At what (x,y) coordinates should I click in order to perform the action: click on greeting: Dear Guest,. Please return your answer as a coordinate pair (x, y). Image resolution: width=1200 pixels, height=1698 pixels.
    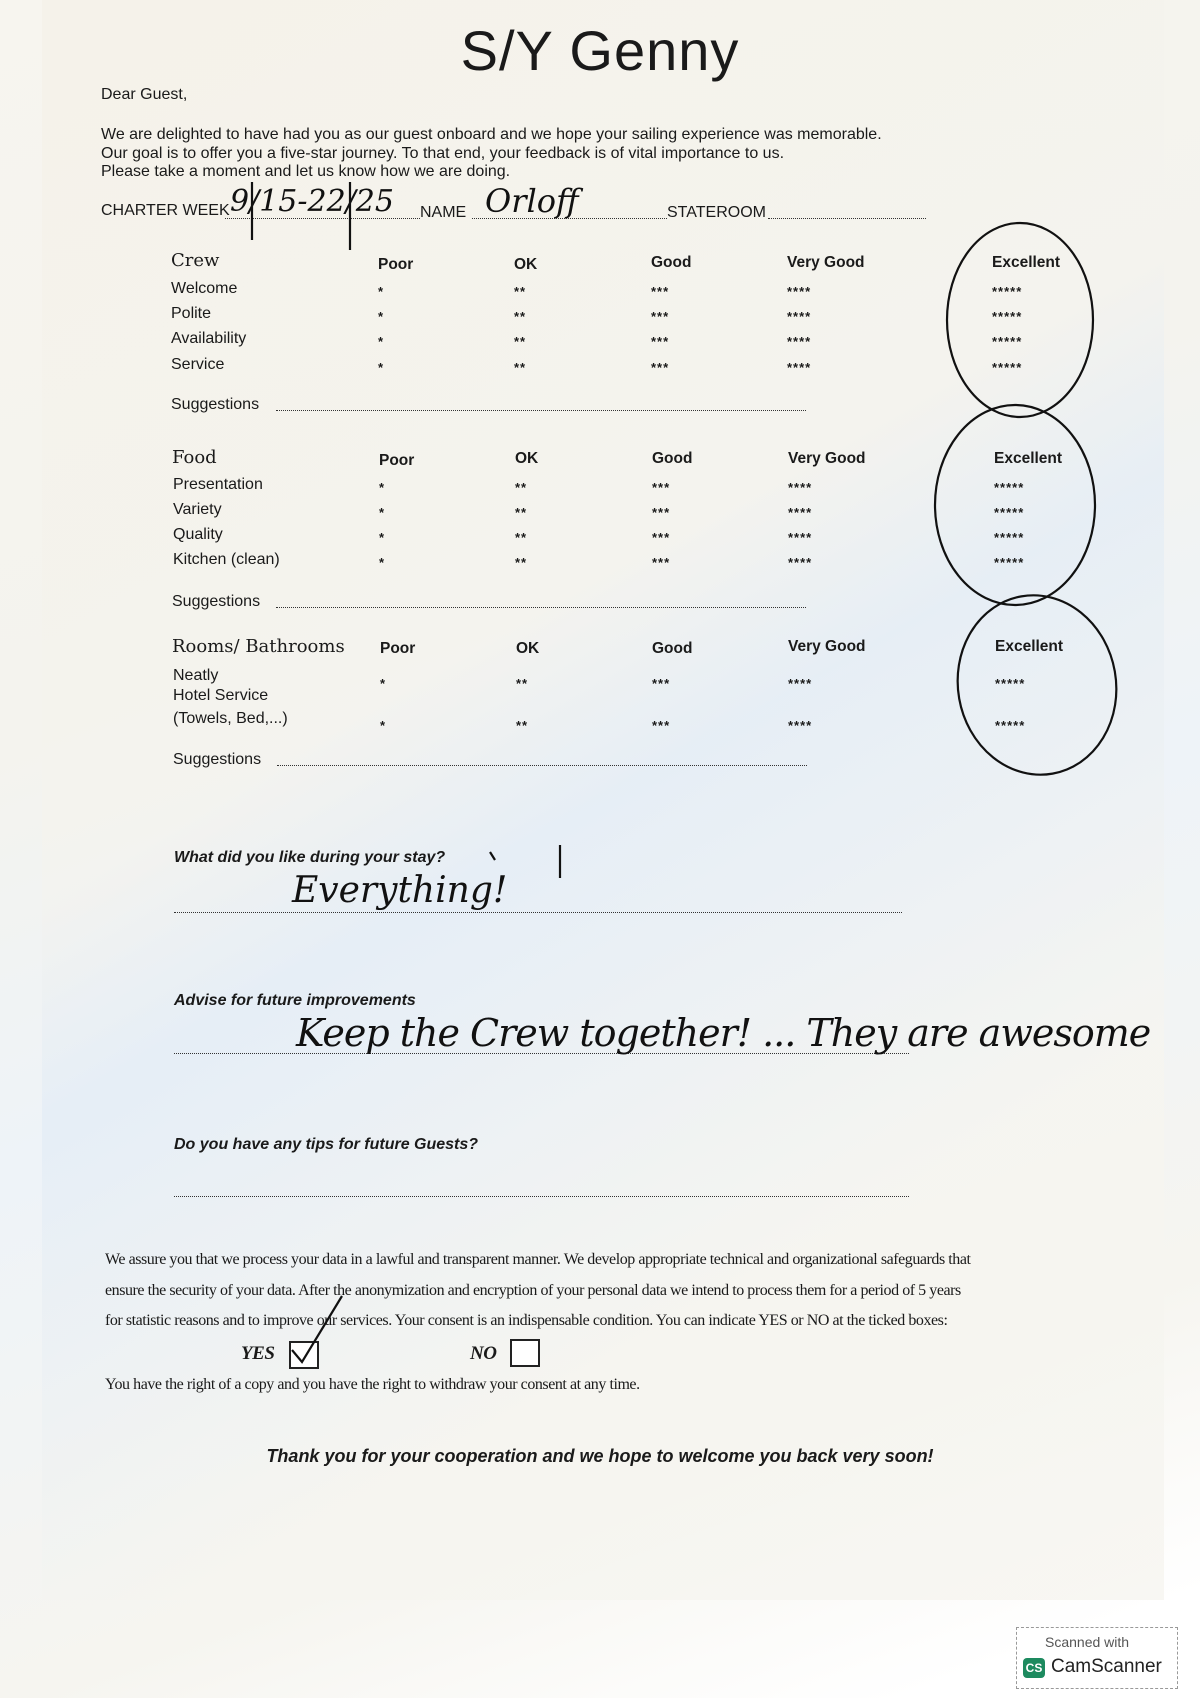
    Looking at the image, I should click on (144, 94).